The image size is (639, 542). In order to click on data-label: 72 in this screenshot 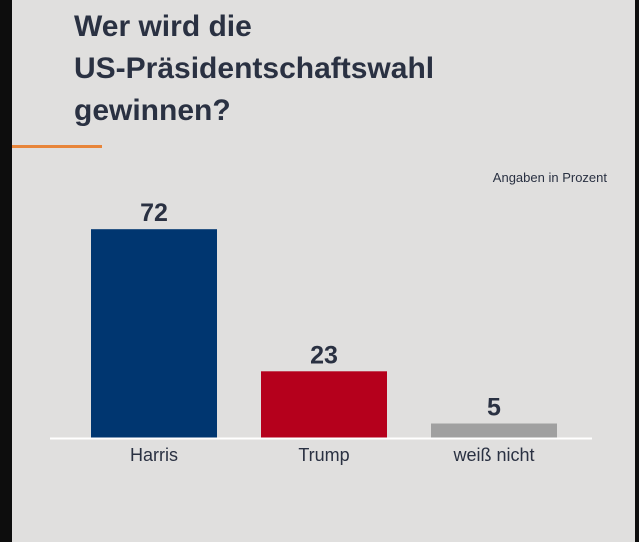, I will do `click(154, 213)`.